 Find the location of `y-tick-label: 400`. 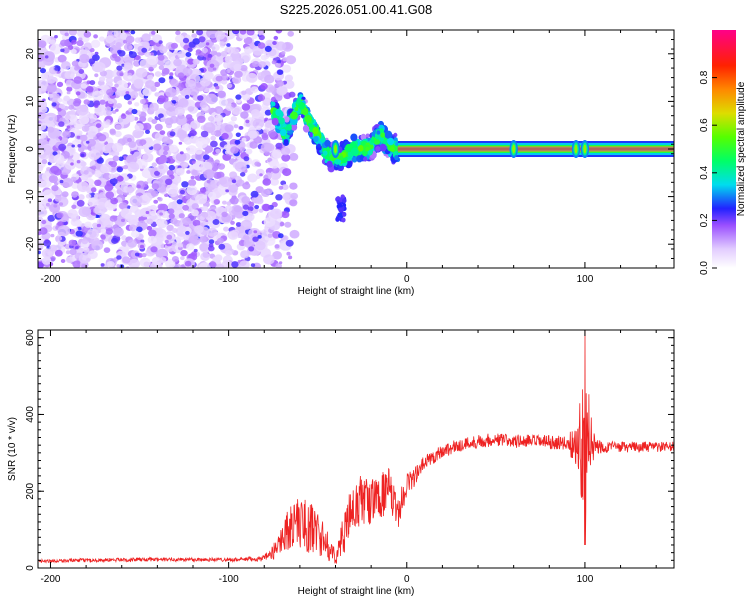

y-tick-label: 400 is located at coordinates (30, 414).